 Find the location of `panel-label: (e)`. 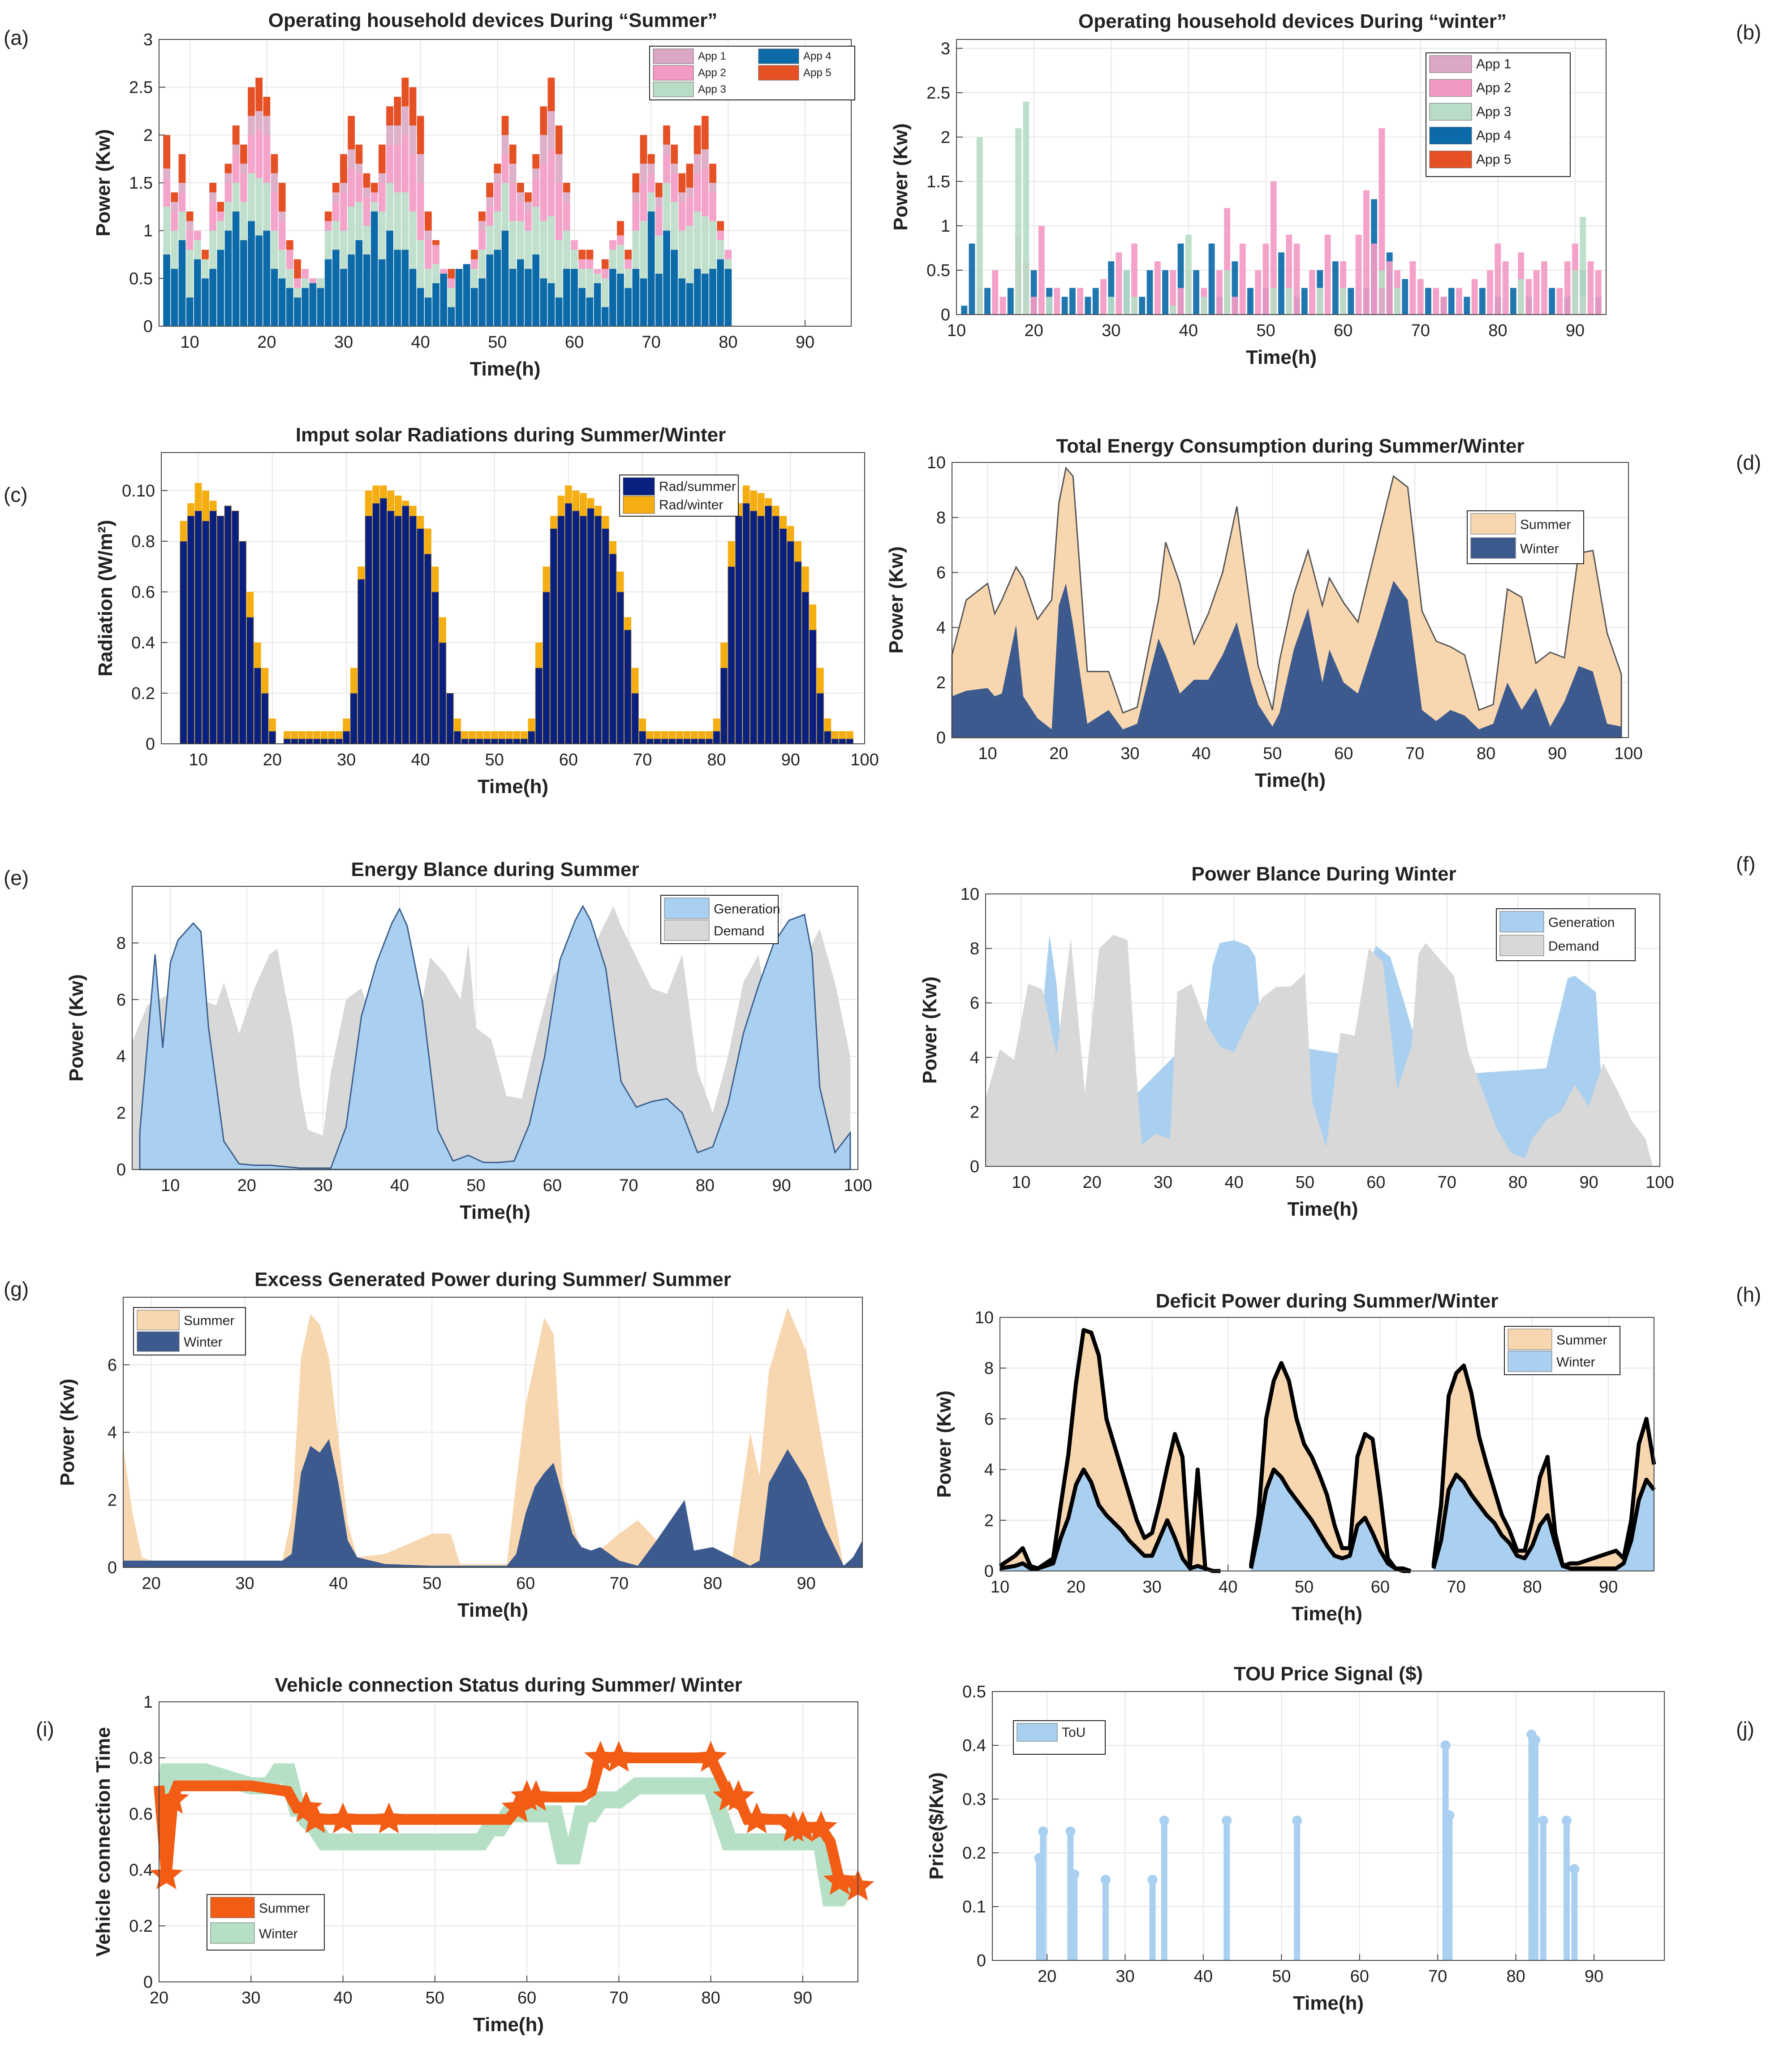

panel-label: (e) is located at coordinates (16, 878).